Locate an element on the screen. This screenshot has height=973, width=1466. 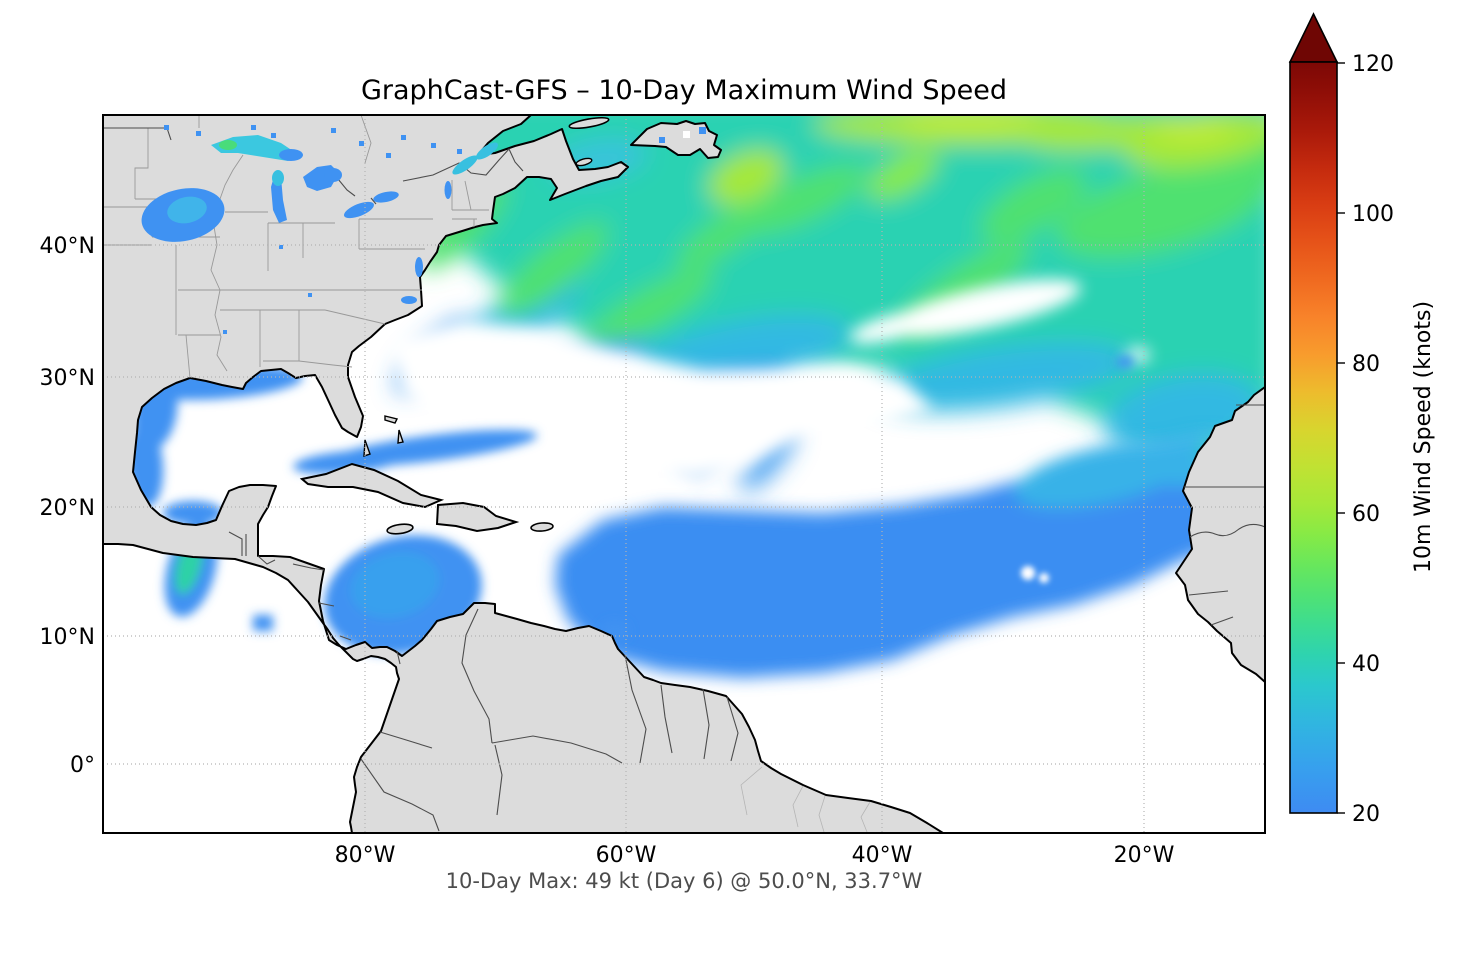
colorbar-gradient-bar is located at coordinates (1313, 437).